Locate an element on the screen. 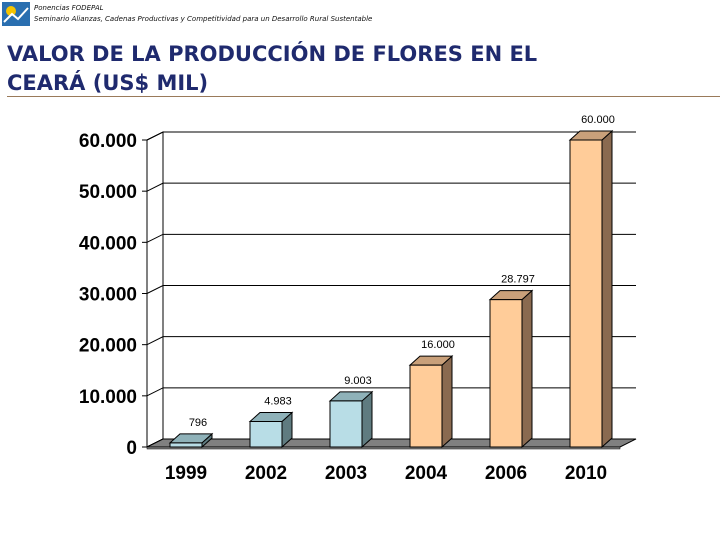 Image resolution: width=720 pixels, height=540 pixels. y-tick-label: 10.000 is located at coordinates (108, 397).